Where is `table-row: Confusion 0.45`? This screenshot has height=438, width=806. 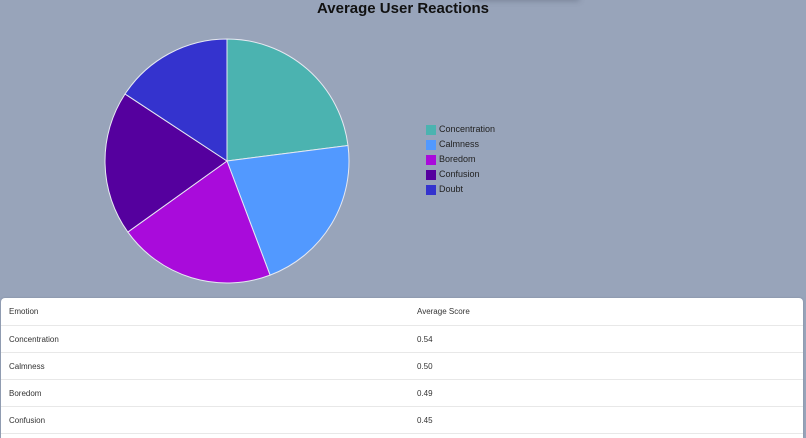
table-row: Confusion 0.45 is located at coordinates (402, 420).